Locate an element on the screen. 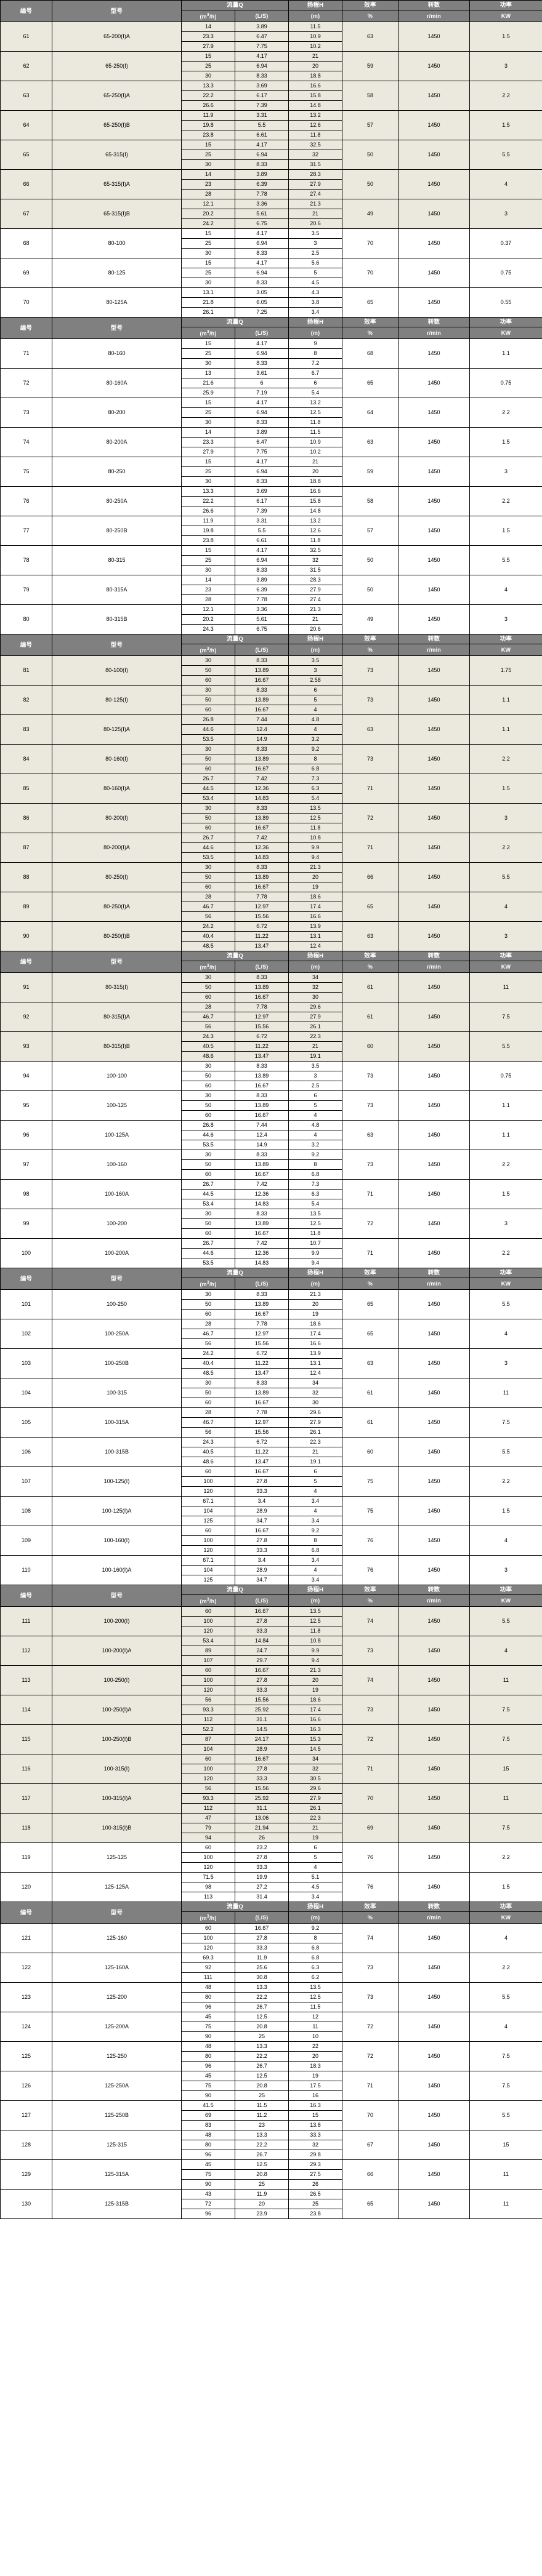 This screenshot has width=542, height=2576. table-row: 30 8.33 2.5 is located at coordinates (271, 253).